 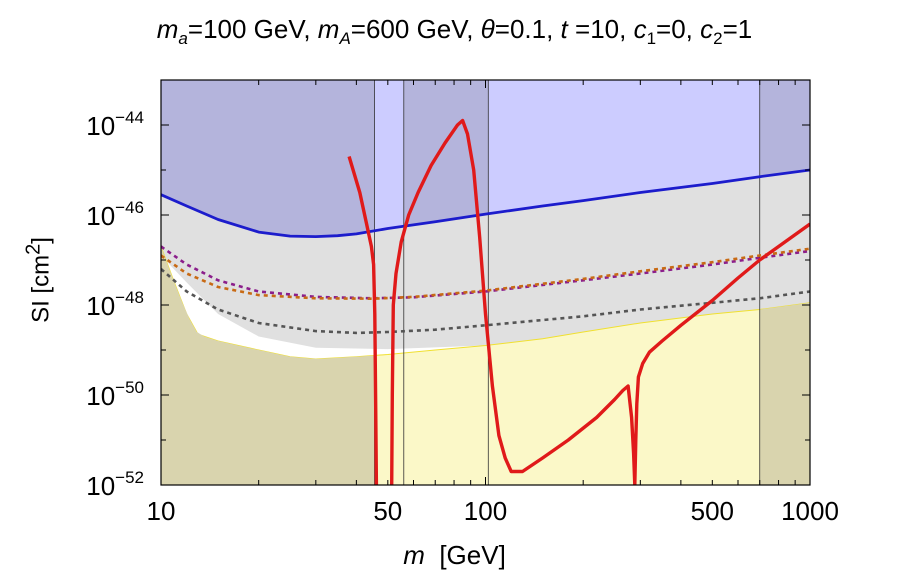 I want to click on x-tick-label: 50, so click(x=387, y=511).